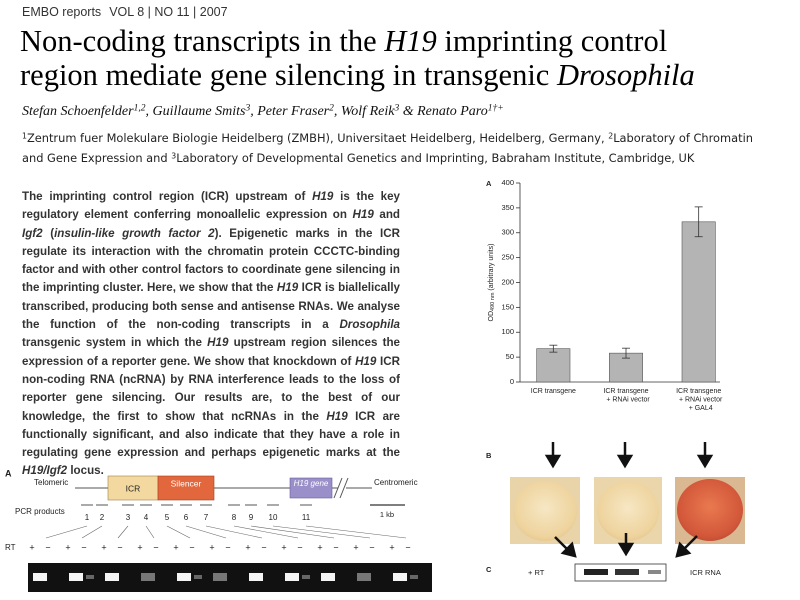 This screenshot has height=600, width=800. What do you see at coordinates (364, 111) in the screenshot?
I see `text-run: , Wolf Reik` at bounding box center [364, 111].